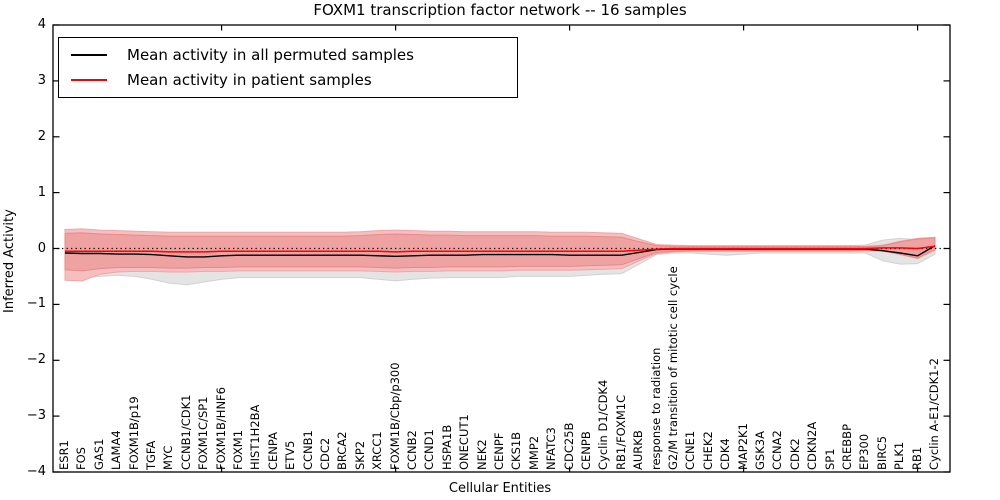 The width and height of the screenshot is (1000, 500). What do you see at coordinates (603, 424) in the screenshot?
I see `x-tick-label: Cyclin D1/CDK4` at bounding box center [603, 424].